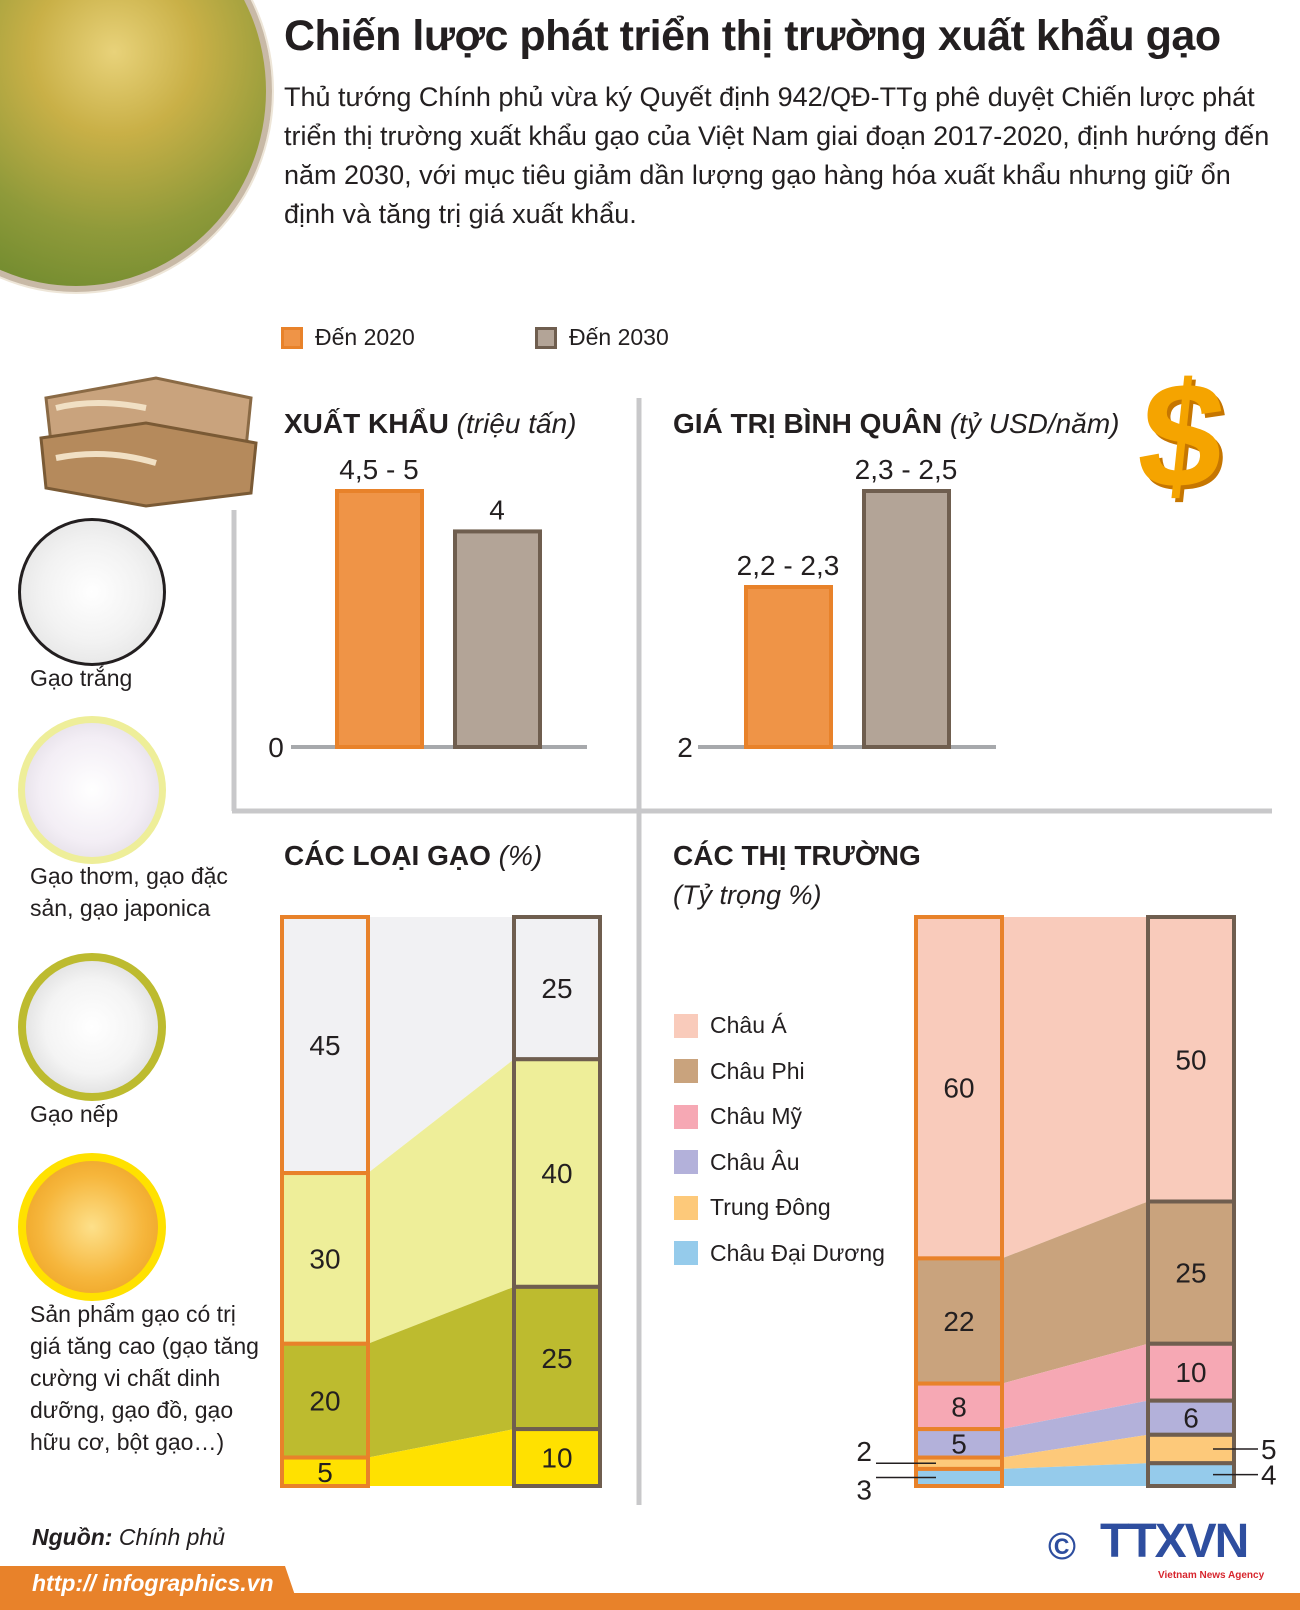 The height and width of the screenshot is (1610, 1300). I want to click on segment-label: 4, so click(1269, 1475).